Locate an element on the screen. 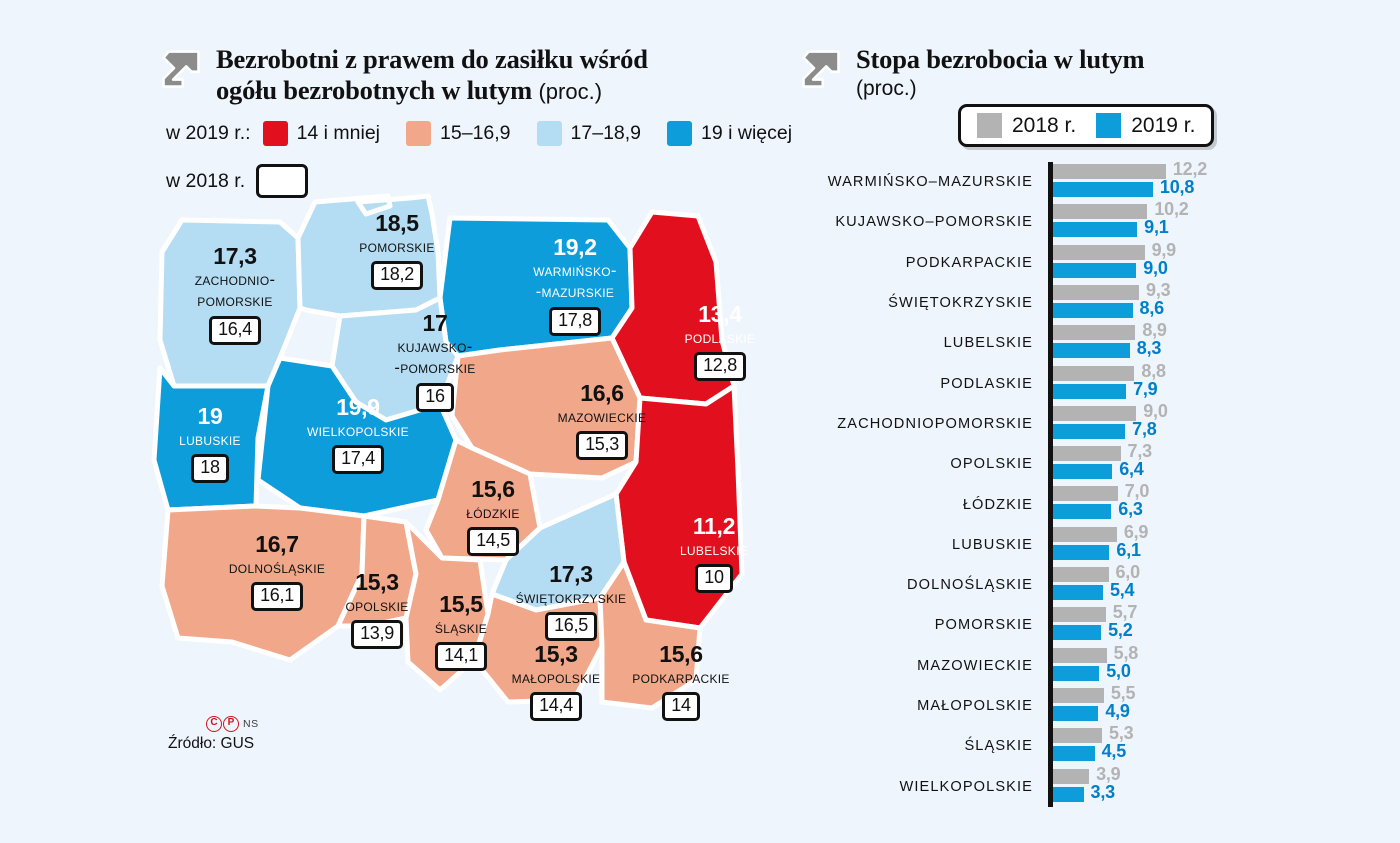  chart-row: KUJAWSKO–POMORSKIE 10,2 9,1 is located at coordinates (1045, 220).